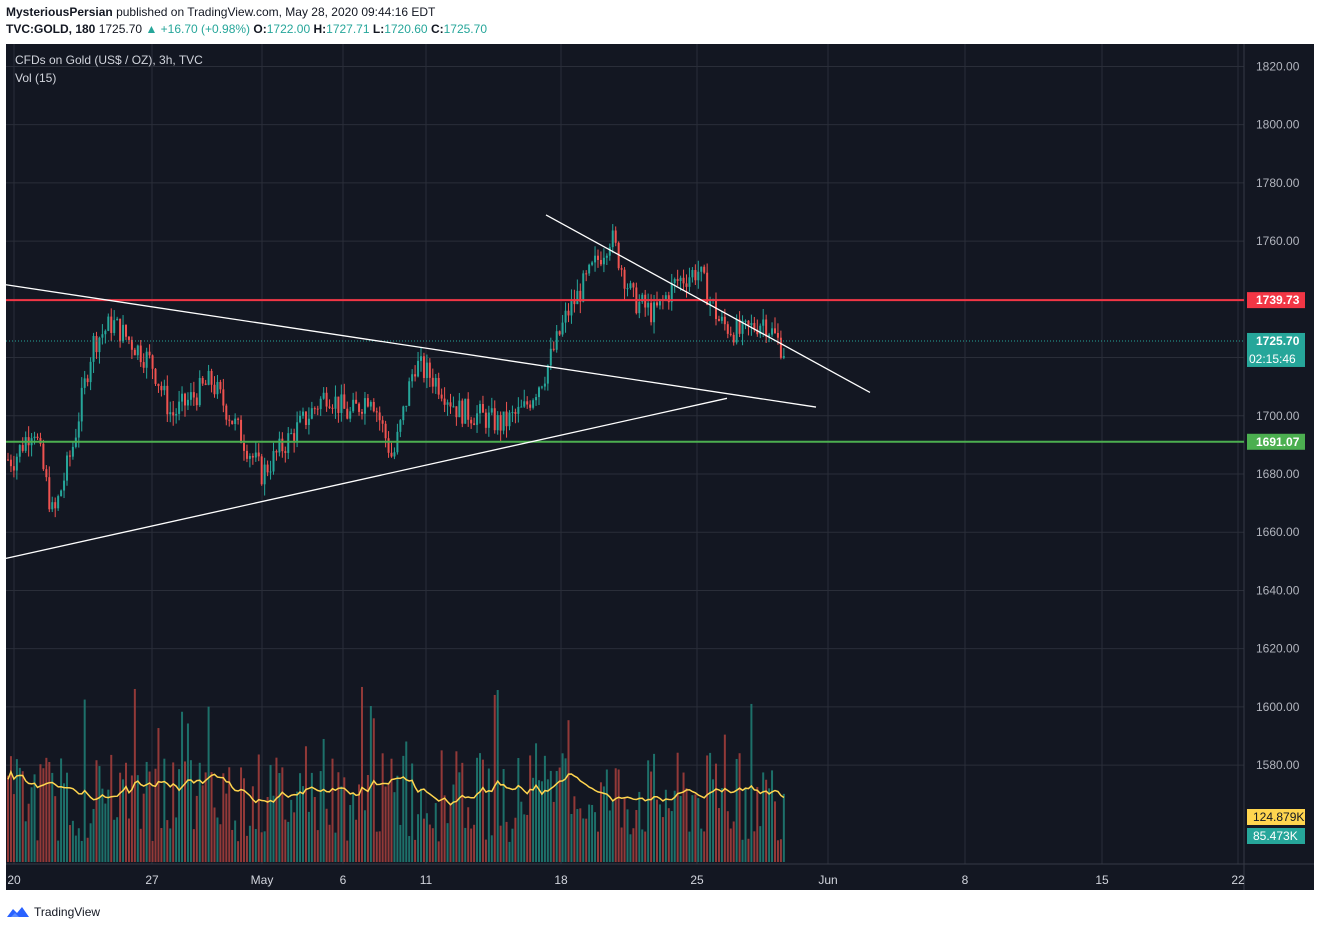 Image resolution: width=1321 pixels, height=930 pixels. What do you see at coordinates (378, 29) in the screenshot?
I see `low-label: L:` at bounding box center [378, 29].